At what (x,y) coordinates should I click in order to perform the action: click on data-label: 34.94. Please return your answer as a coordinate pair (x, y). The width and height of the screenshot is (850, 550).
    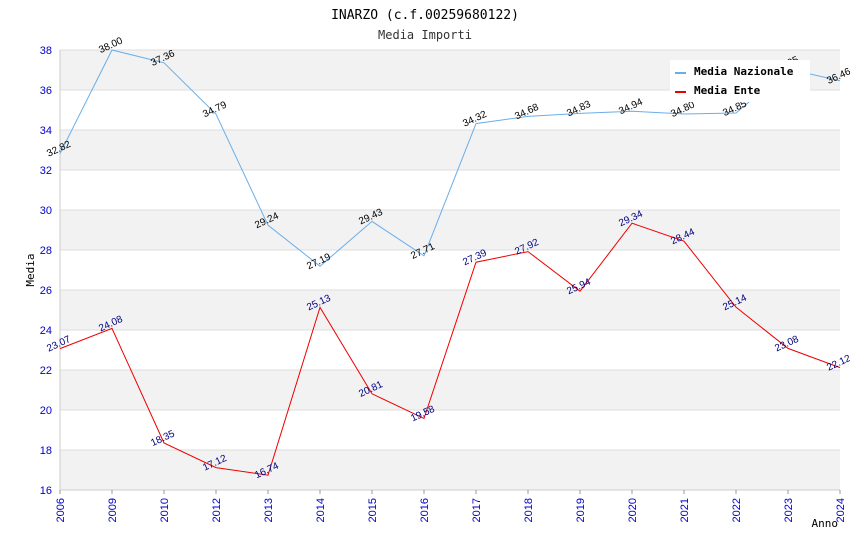
    Looking at the image, I should click on (631, 106).